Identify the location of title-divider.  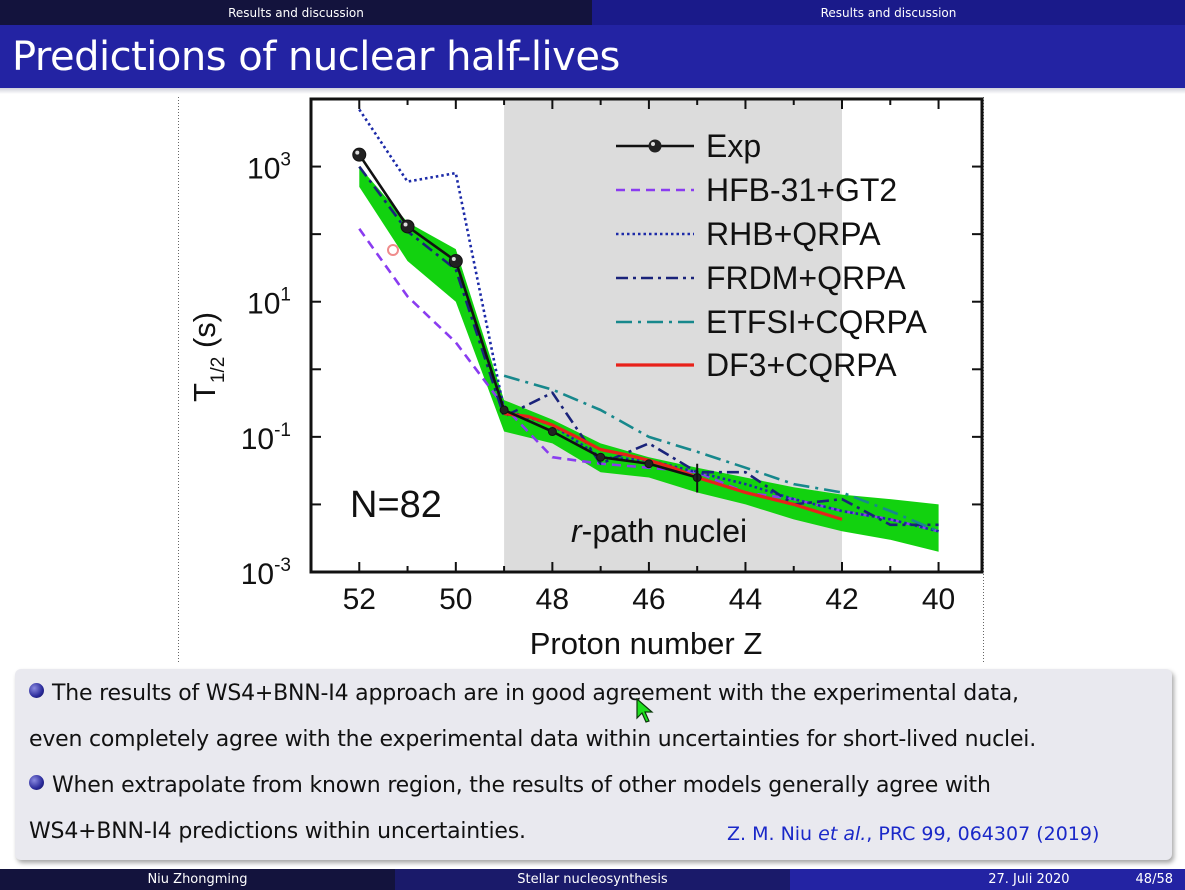
(592, 91).